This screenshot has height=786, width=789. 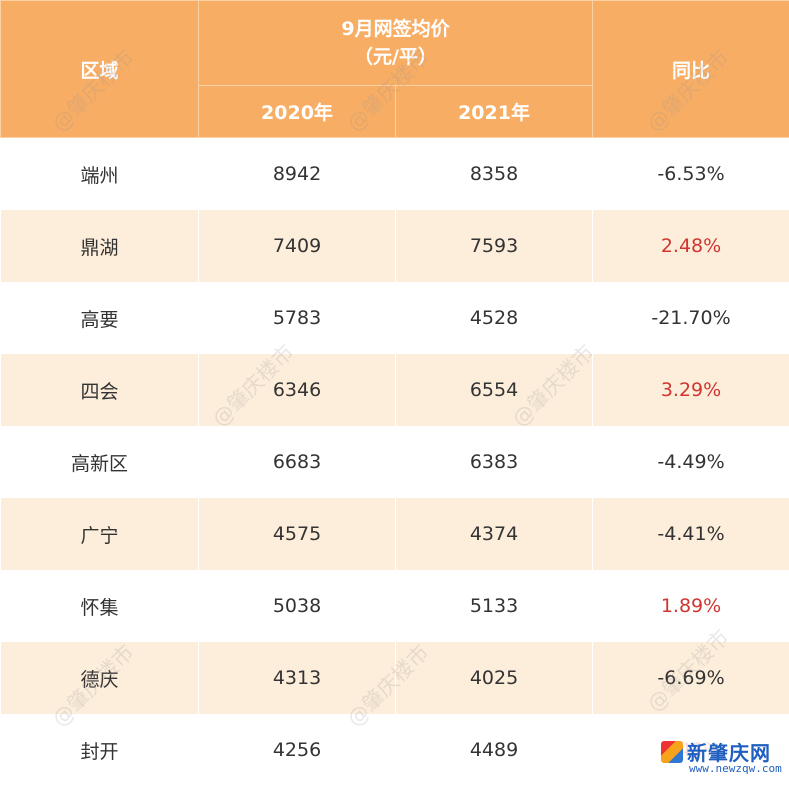 What do you see at coordinates (494, 318) in the screenshot?
I see `price-2021-cell: 4528` at bounding box center [494, 318].